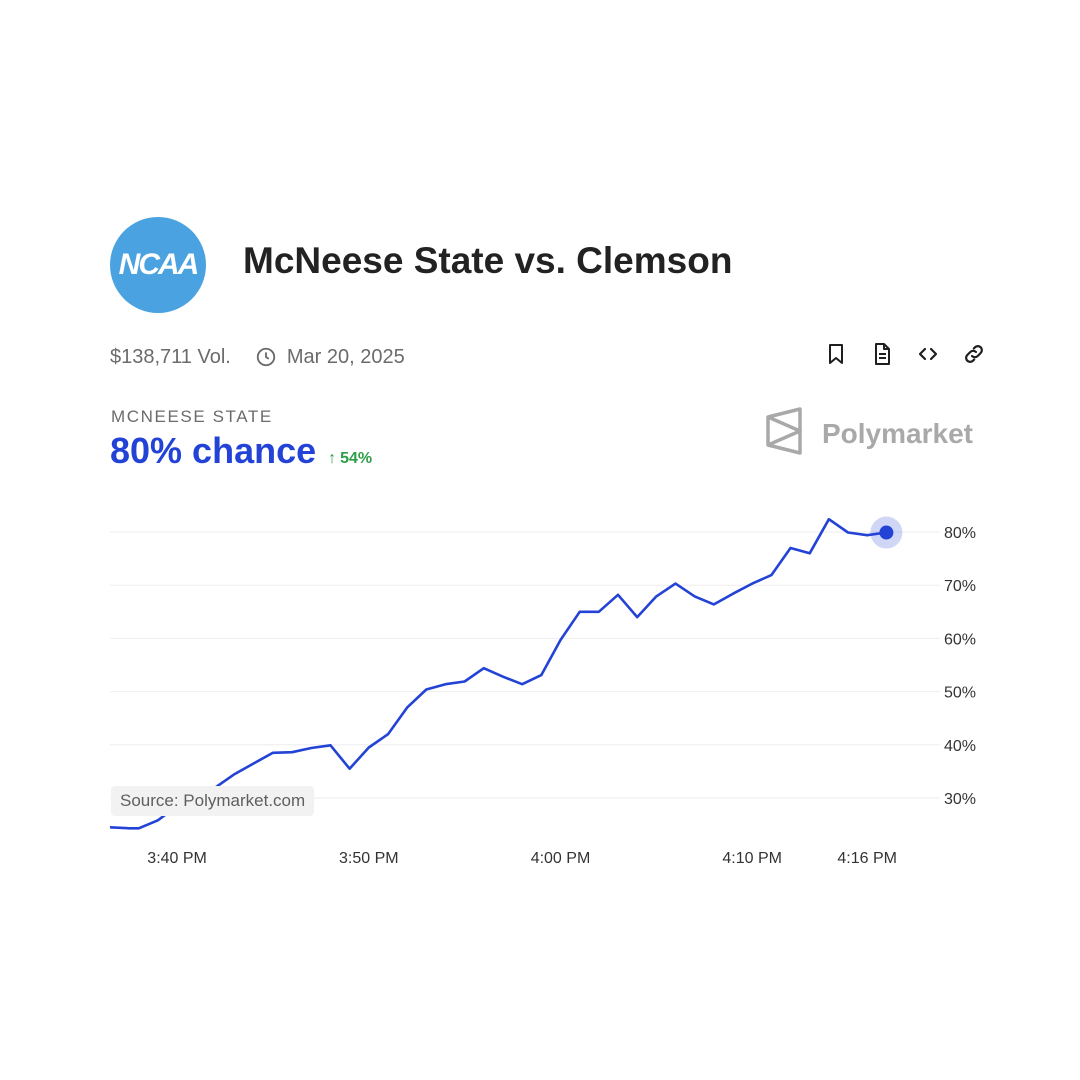 The height and width of the screenshot is (1080, 1080). I want to click on chance-value: 80% chance, so click(213, 450).